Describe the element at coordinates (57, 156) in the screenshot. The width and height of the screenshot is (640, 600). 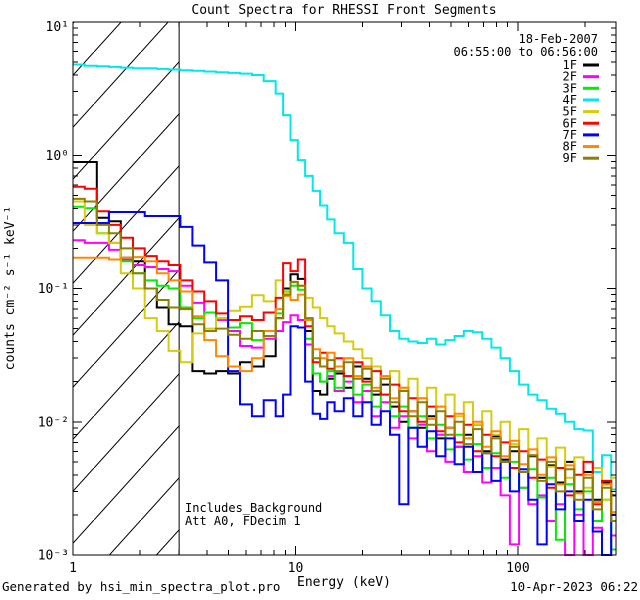
I see `y-tick-label: 10⁰` at that location.